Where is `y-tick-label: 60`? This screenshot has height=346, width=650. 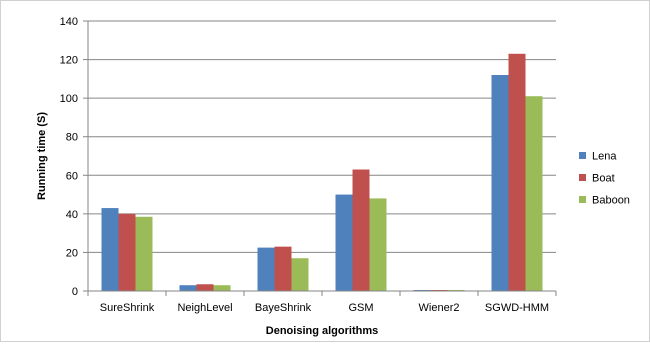 y-tick-label: 60 is located at coordinates (72, 176).